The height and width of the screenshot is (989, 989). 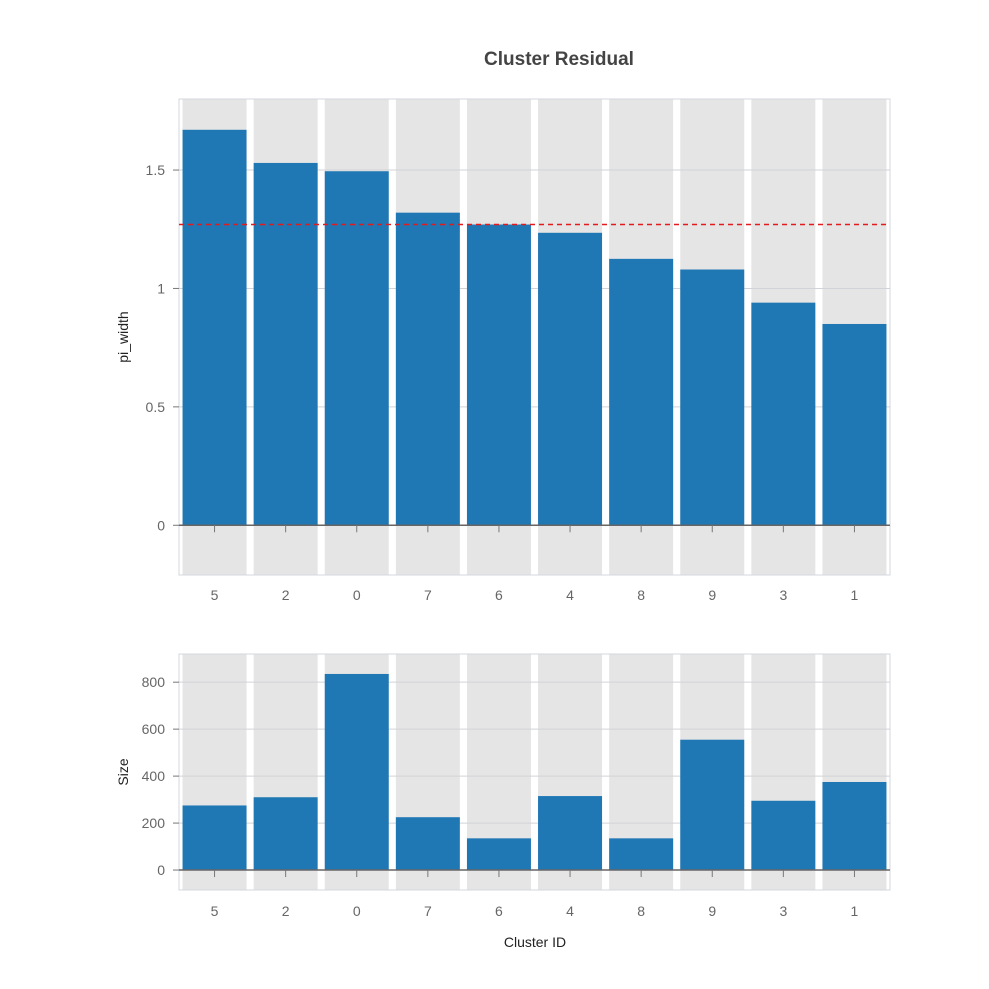 I want to click on pi-width-y-tick-label: 0, so click(x=161, y=525).